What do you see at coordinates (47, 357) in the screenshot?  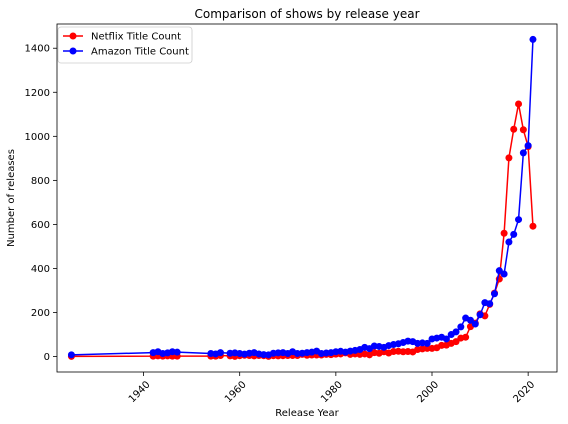 I see `y-tick-label: 0` at bounding box center [47, 357].